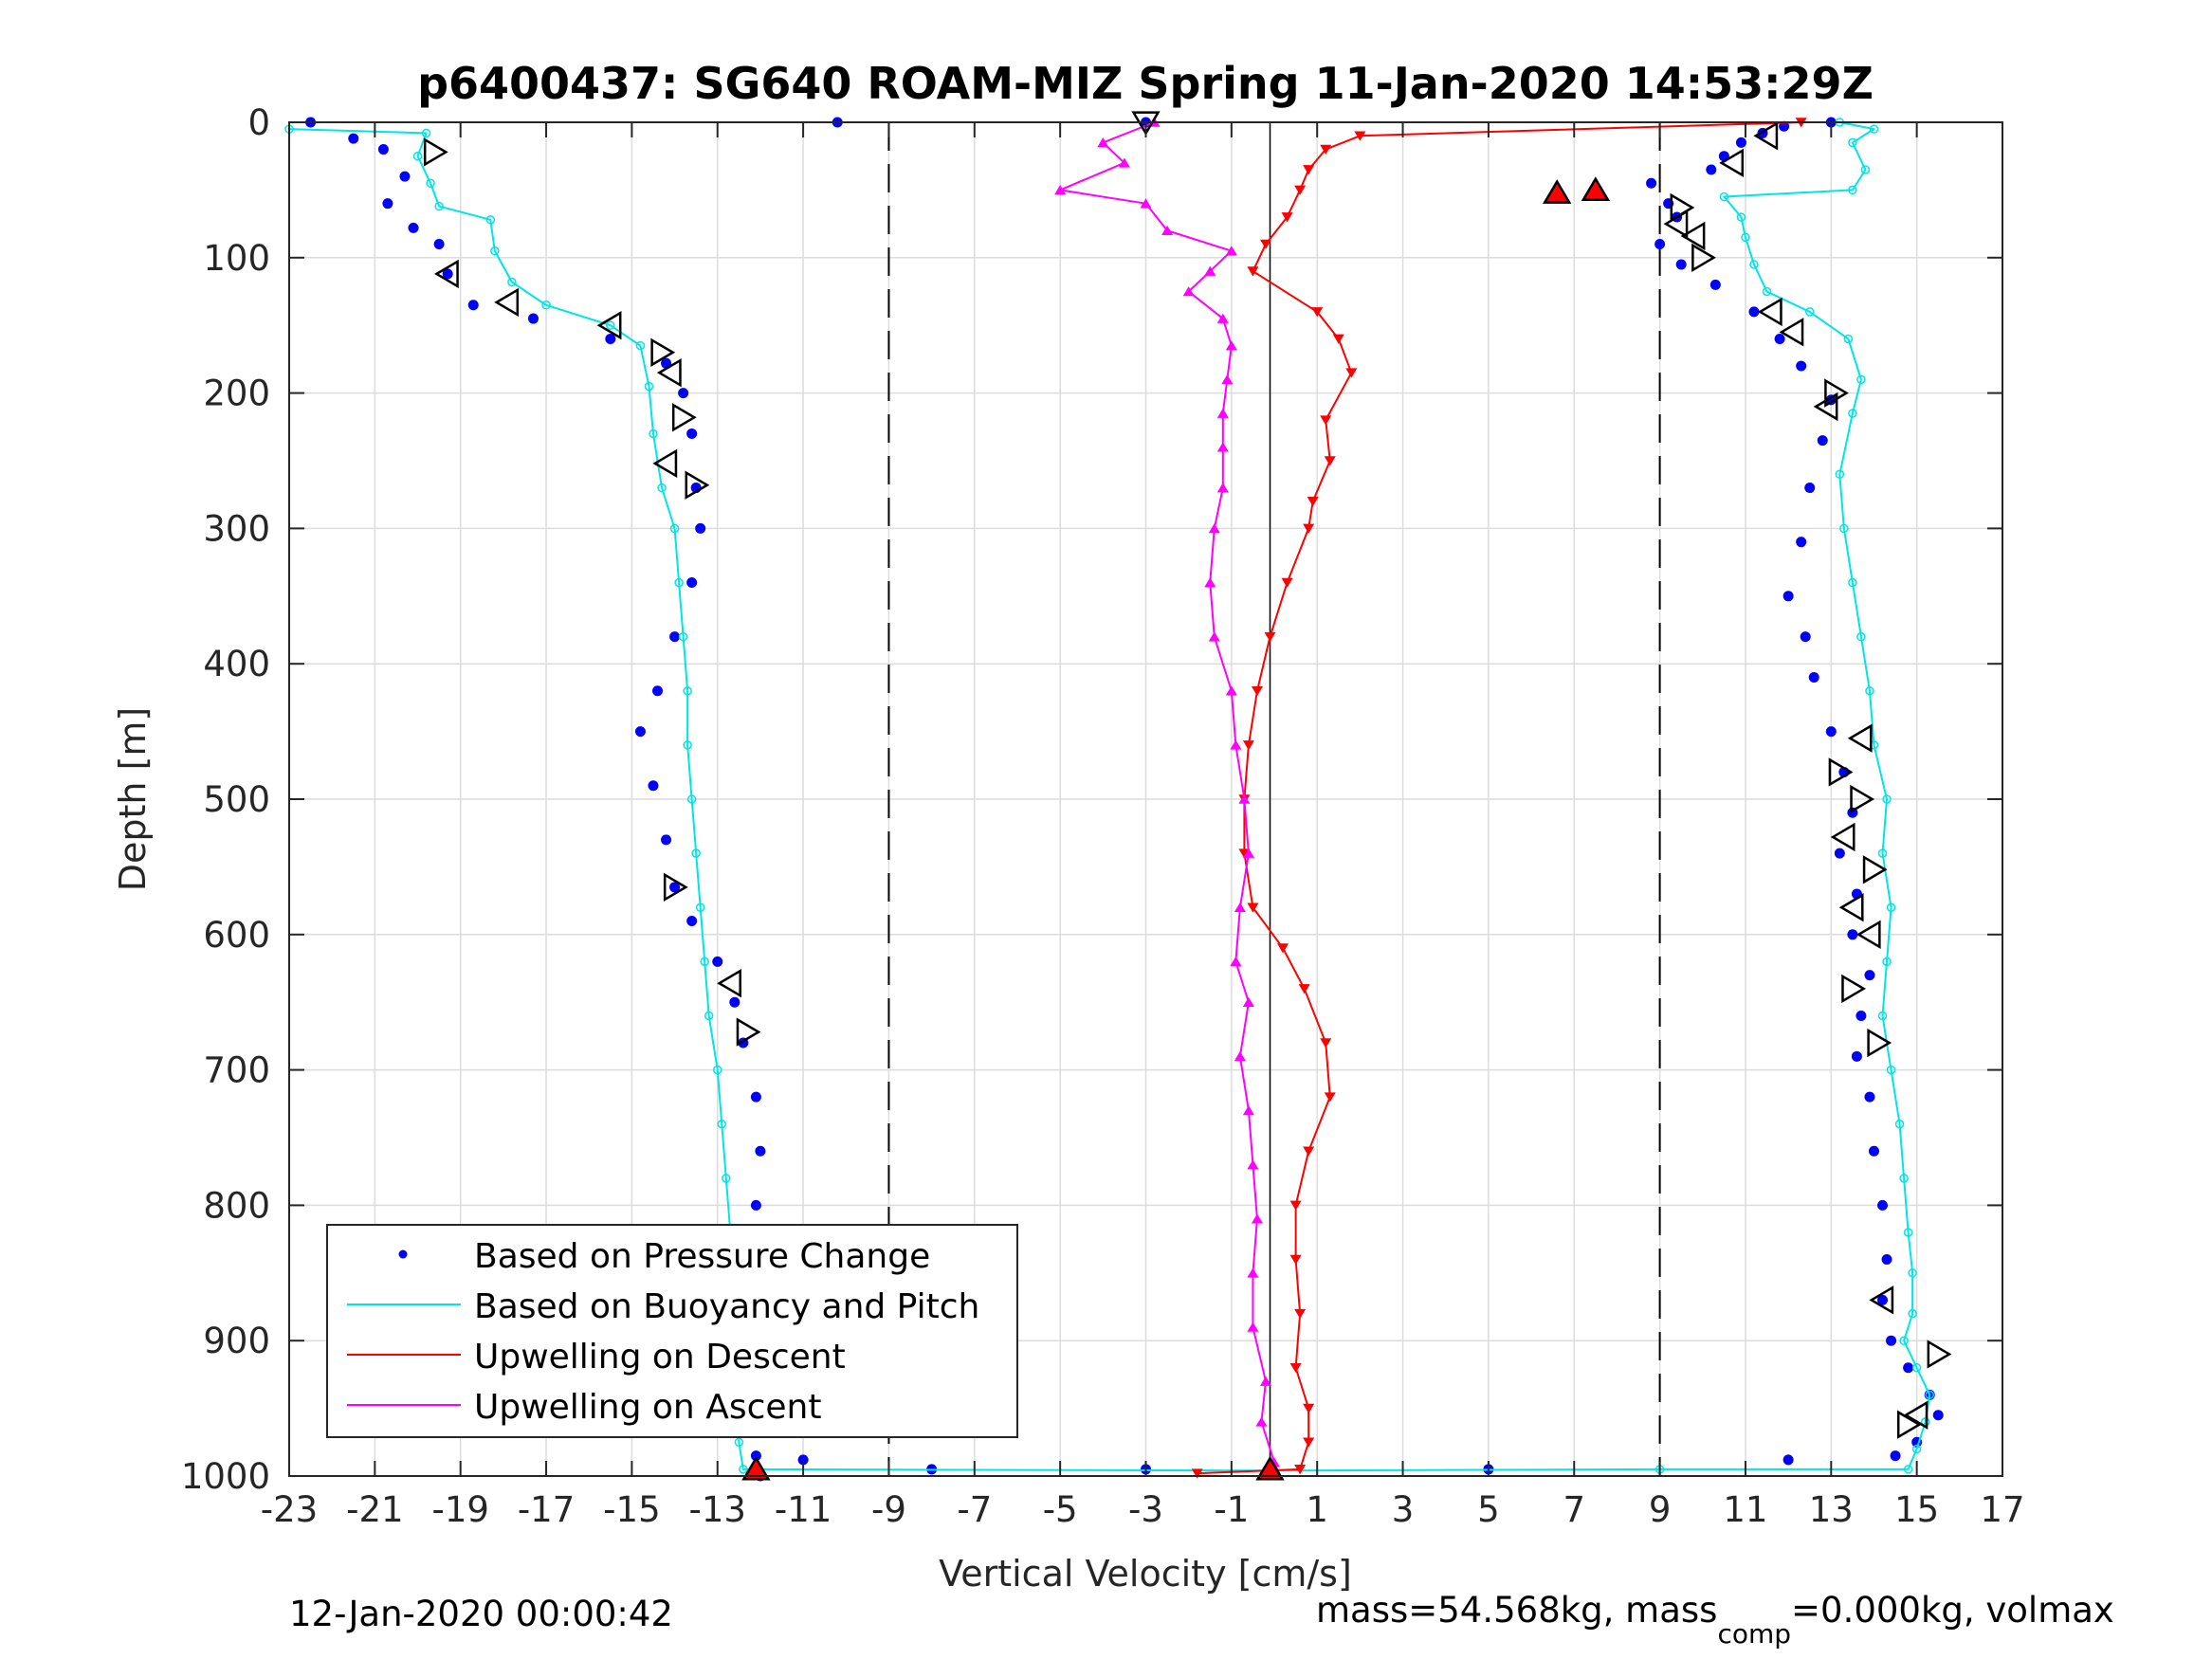  What do you see at coordinates (726, 1306) in the screenshot?
I see `legend-label-buoyancy: Based on Buoyancy and Pitch` at bounding box center [726, 1306].